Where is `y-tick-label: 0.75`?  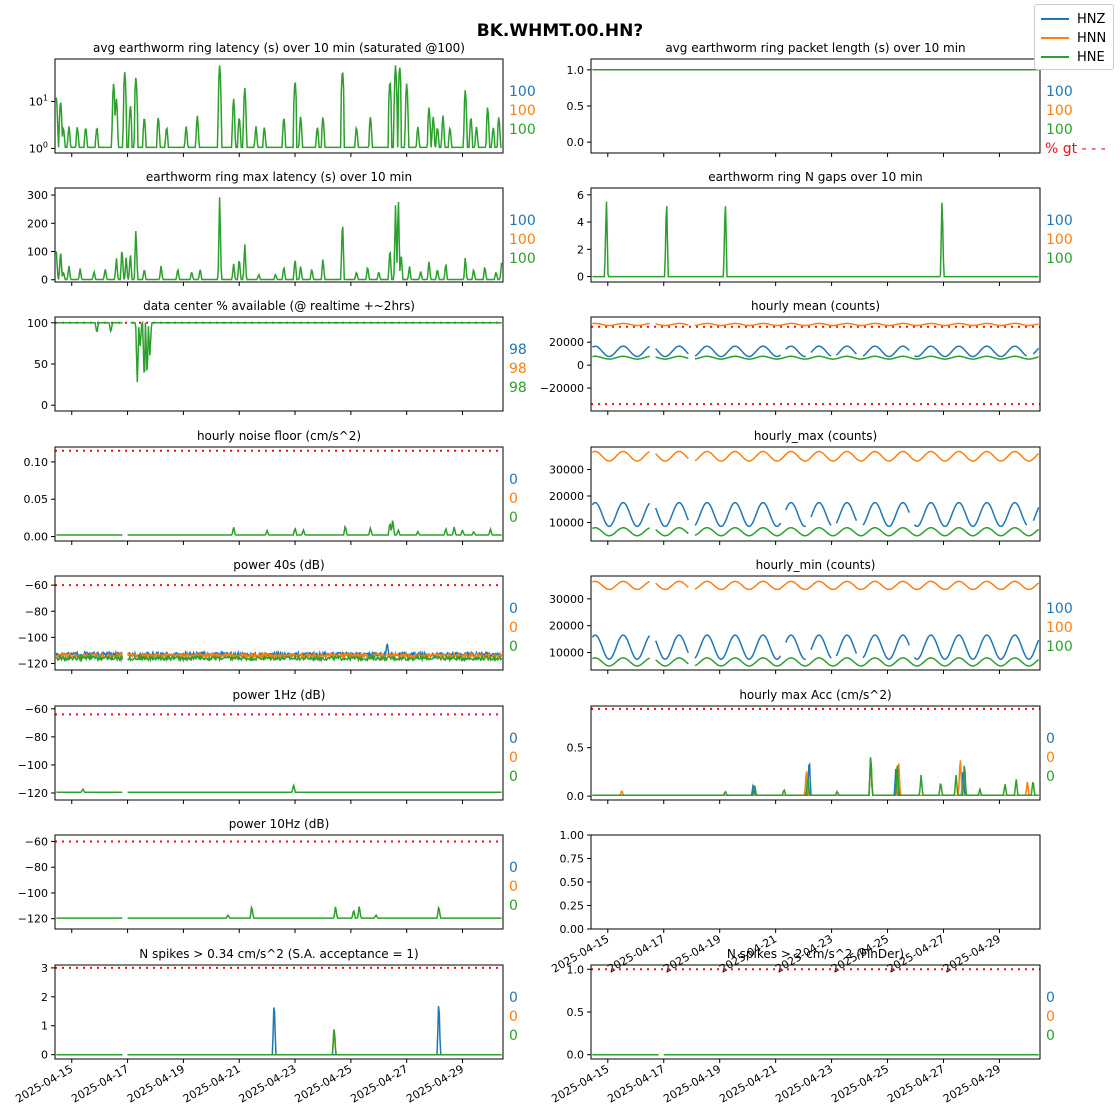 y-tick-label: 0.75 is located at coordinates (572, 859).